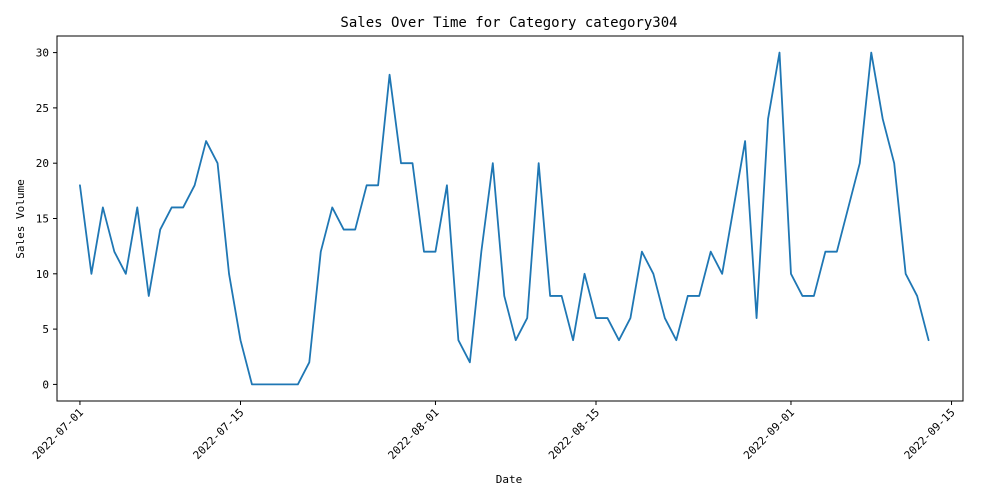  I want to click on y-tick-label: 25, so click(42, 108).